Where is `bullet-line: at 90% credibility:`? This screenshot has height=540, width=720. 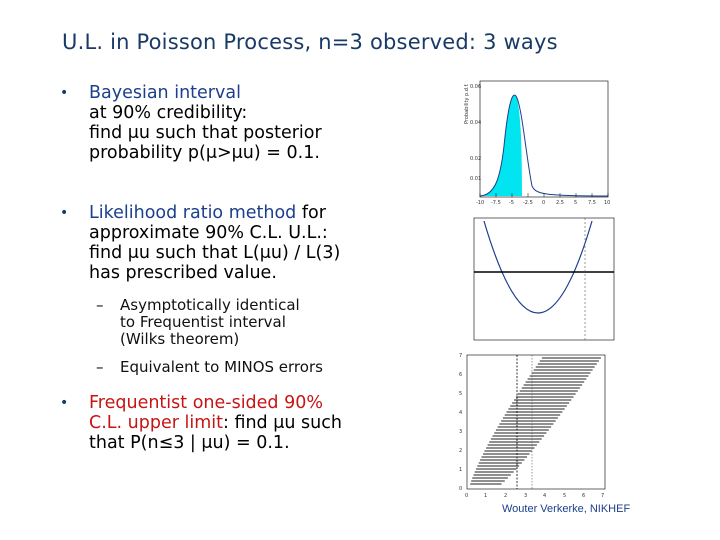 bullet-line: at 90% credibility: is located at coordinates (168, 113).